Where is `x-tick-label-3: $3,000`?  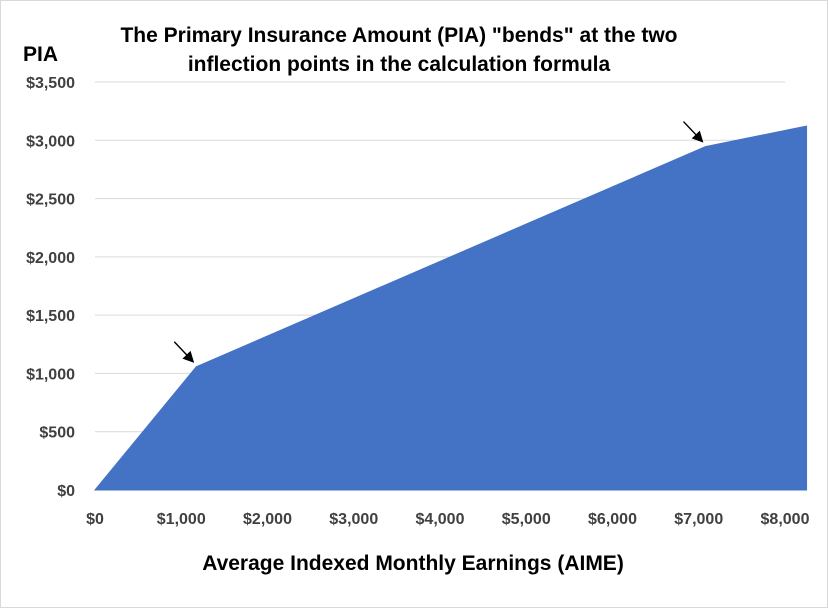 x-tick-label-3: $3,000 is located at coordinates (353, 519).